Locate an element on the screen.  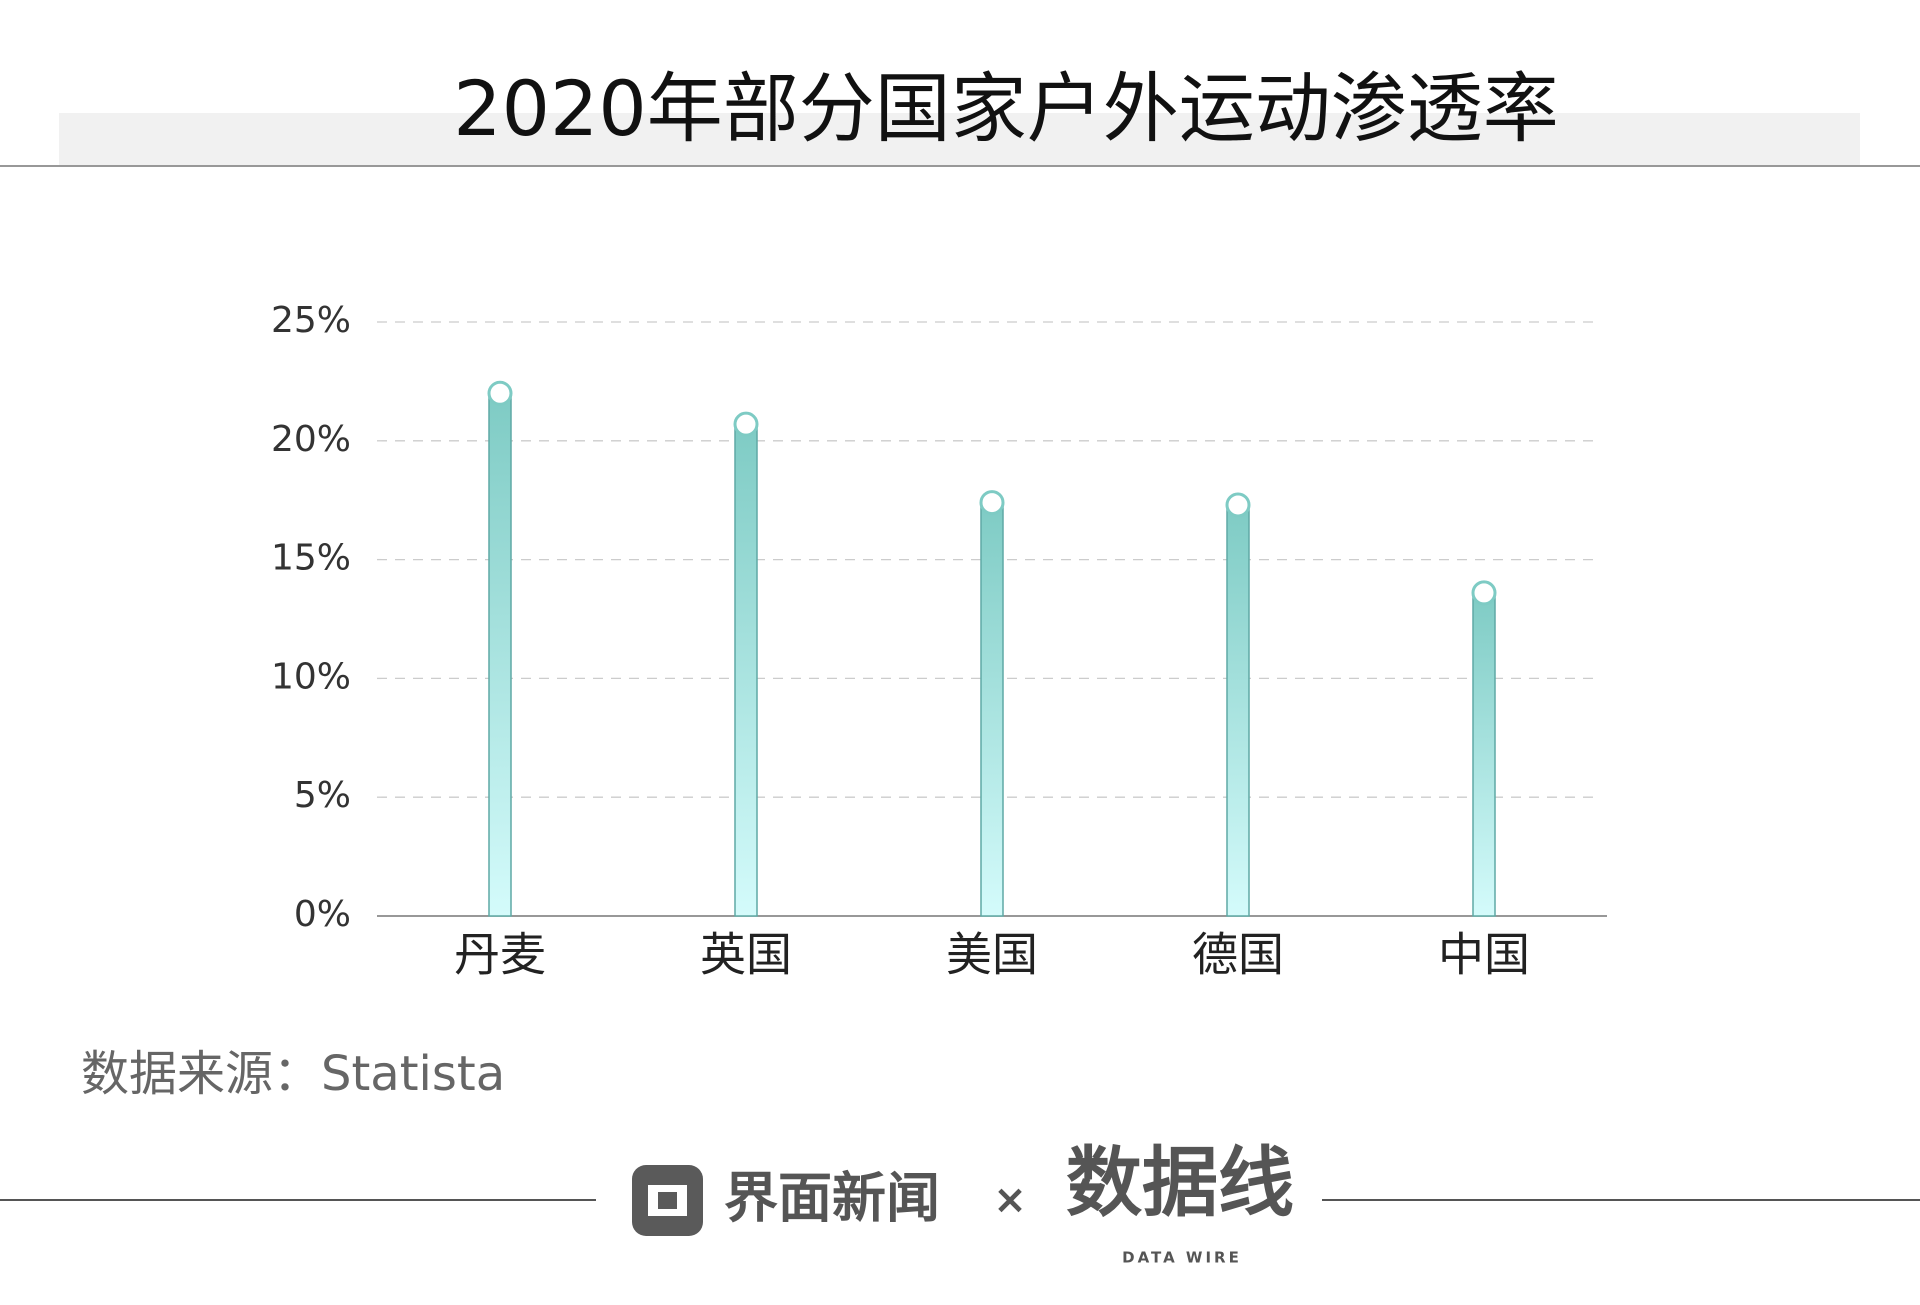
x-tick-label: 德国 is located at coordinates (1238, 955).